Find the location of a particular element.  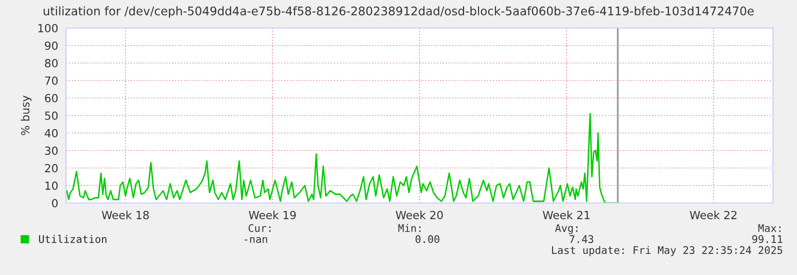

text: Avg: is located at coordinates (566, 229).